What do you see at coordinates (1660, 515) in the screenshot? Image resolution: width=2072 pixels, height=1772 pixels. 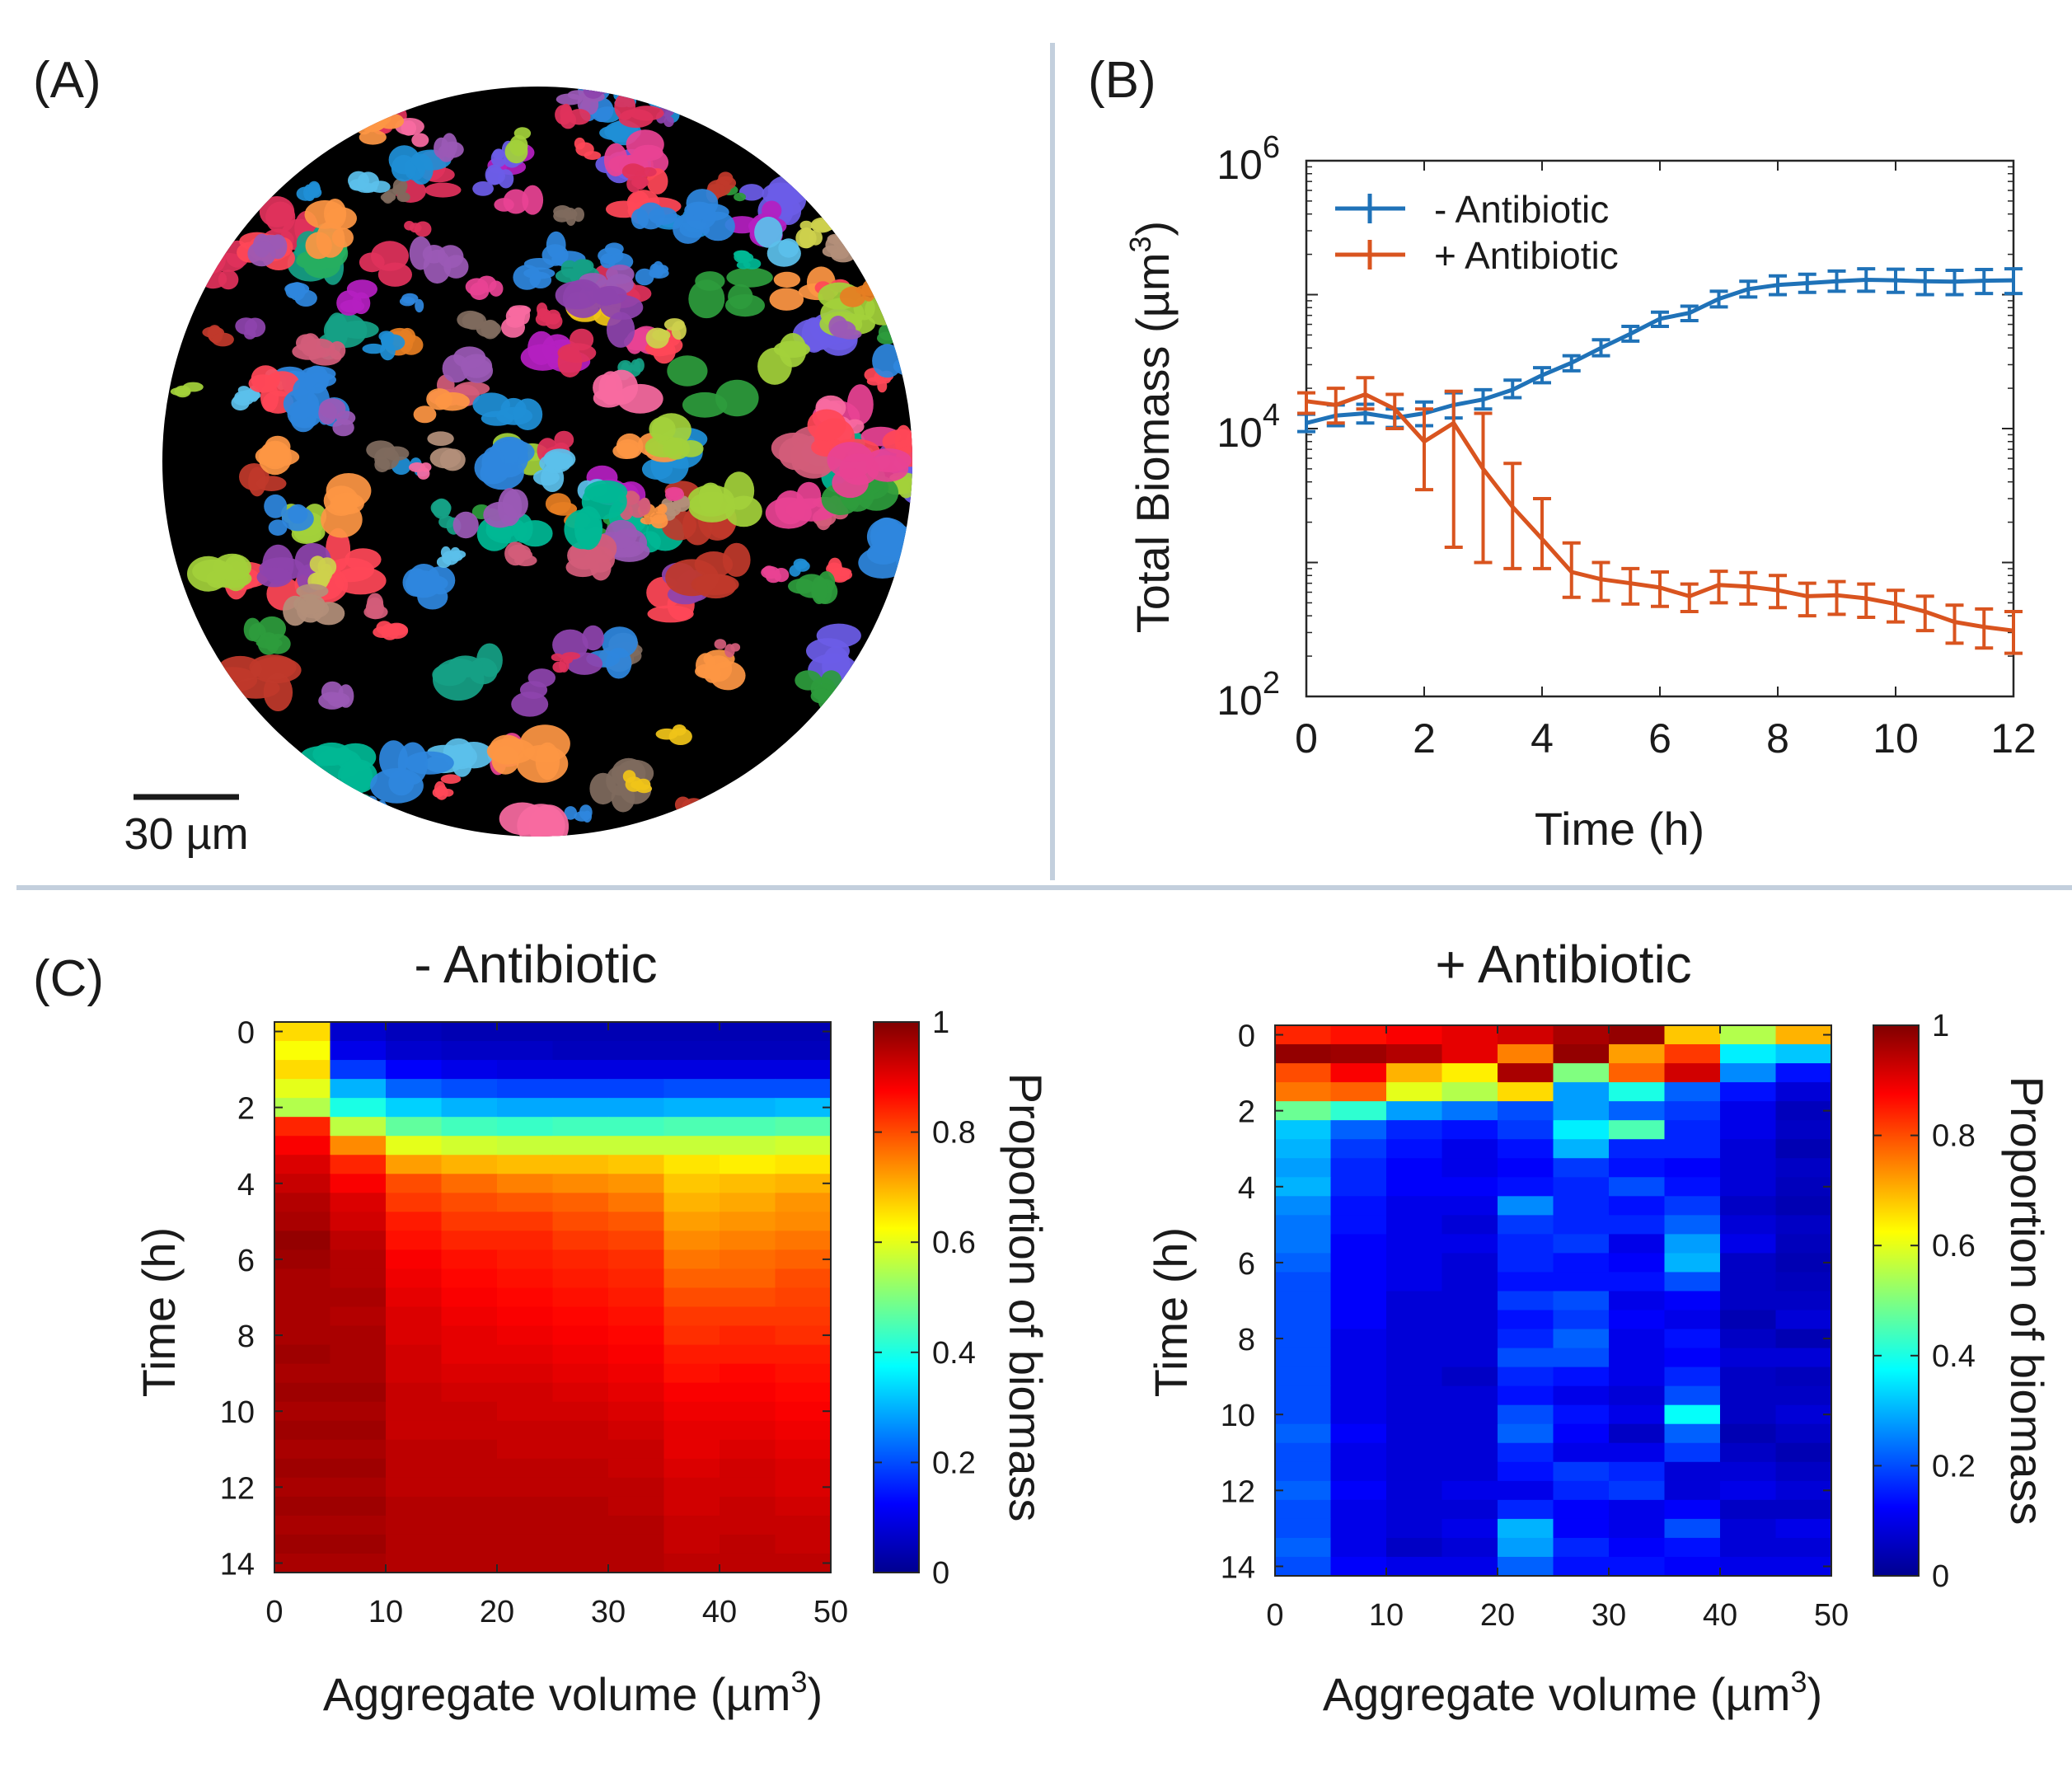 I see `series-antibiotic` at bounding box center [1660, 515].